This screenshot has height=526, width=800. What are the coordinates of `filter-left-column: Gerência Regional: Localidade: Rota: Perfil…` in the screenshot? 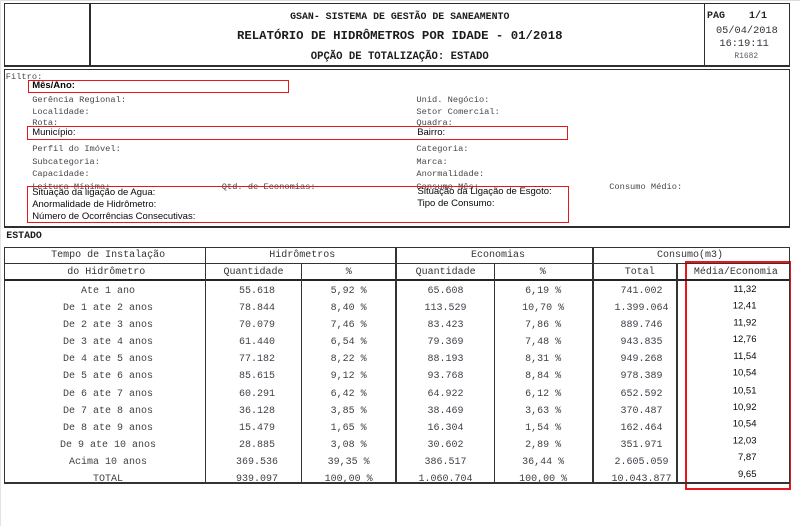 It's located at (222, 143).